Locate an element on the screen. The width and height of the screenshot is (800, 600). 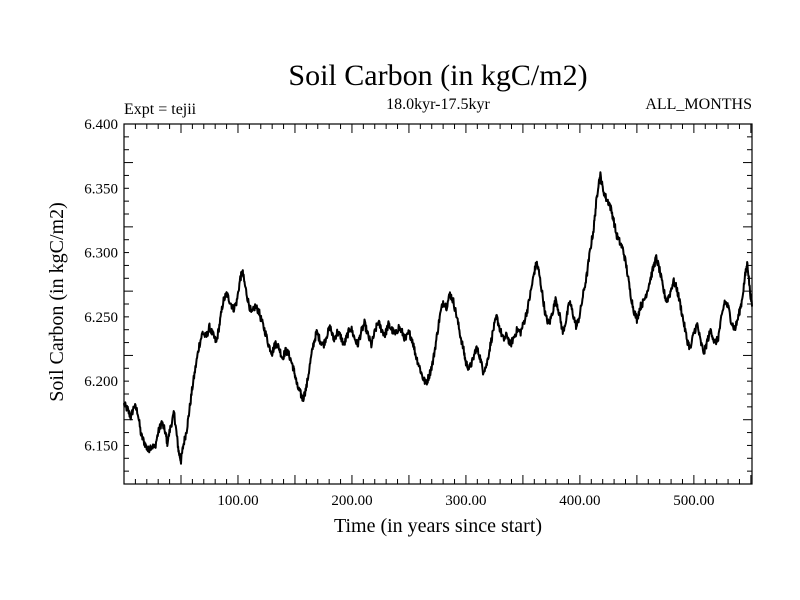
y-tick-label: 6.300 is located at coordinates (101, 254).